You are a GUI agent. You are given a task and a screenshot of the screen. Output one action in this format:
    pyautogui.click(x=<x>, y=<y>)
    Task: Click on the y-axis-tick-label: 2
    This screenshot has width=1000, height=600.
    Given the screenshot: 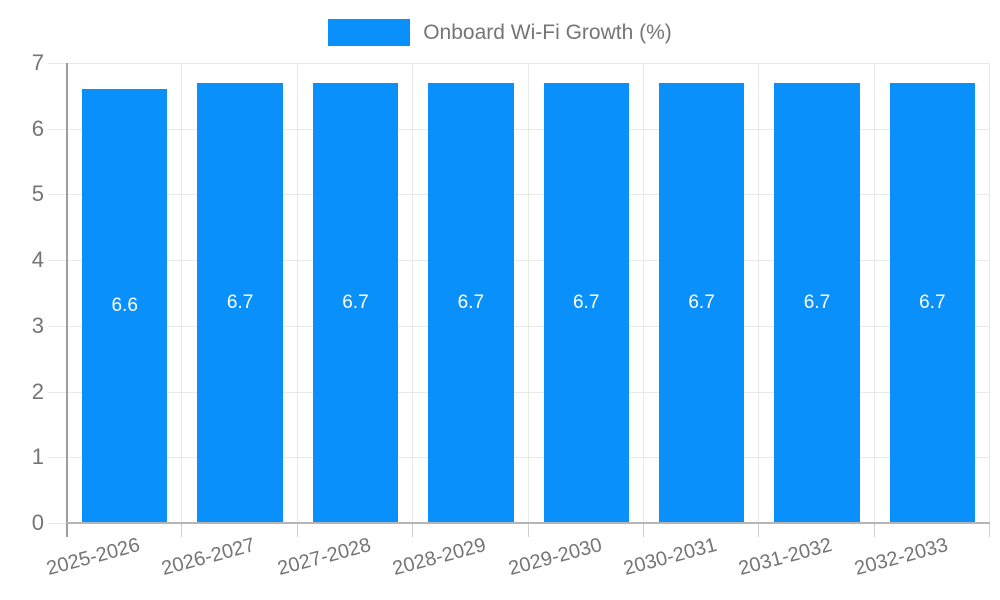 What is the action you would take?
    pyautogui.click(x=37, y=391)
    